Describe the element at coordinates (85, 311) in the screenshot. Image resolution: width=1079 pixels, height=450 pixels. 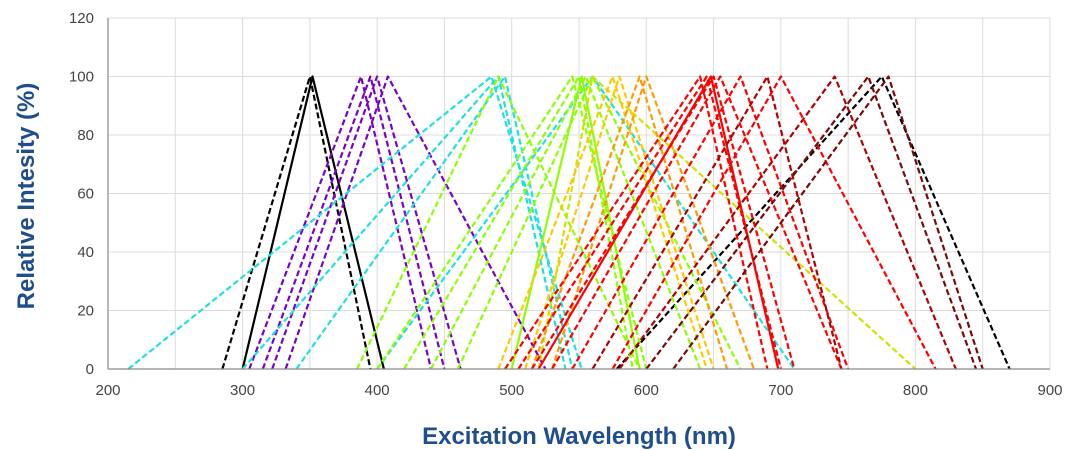
I see `y-tick-label: 20` at that location.